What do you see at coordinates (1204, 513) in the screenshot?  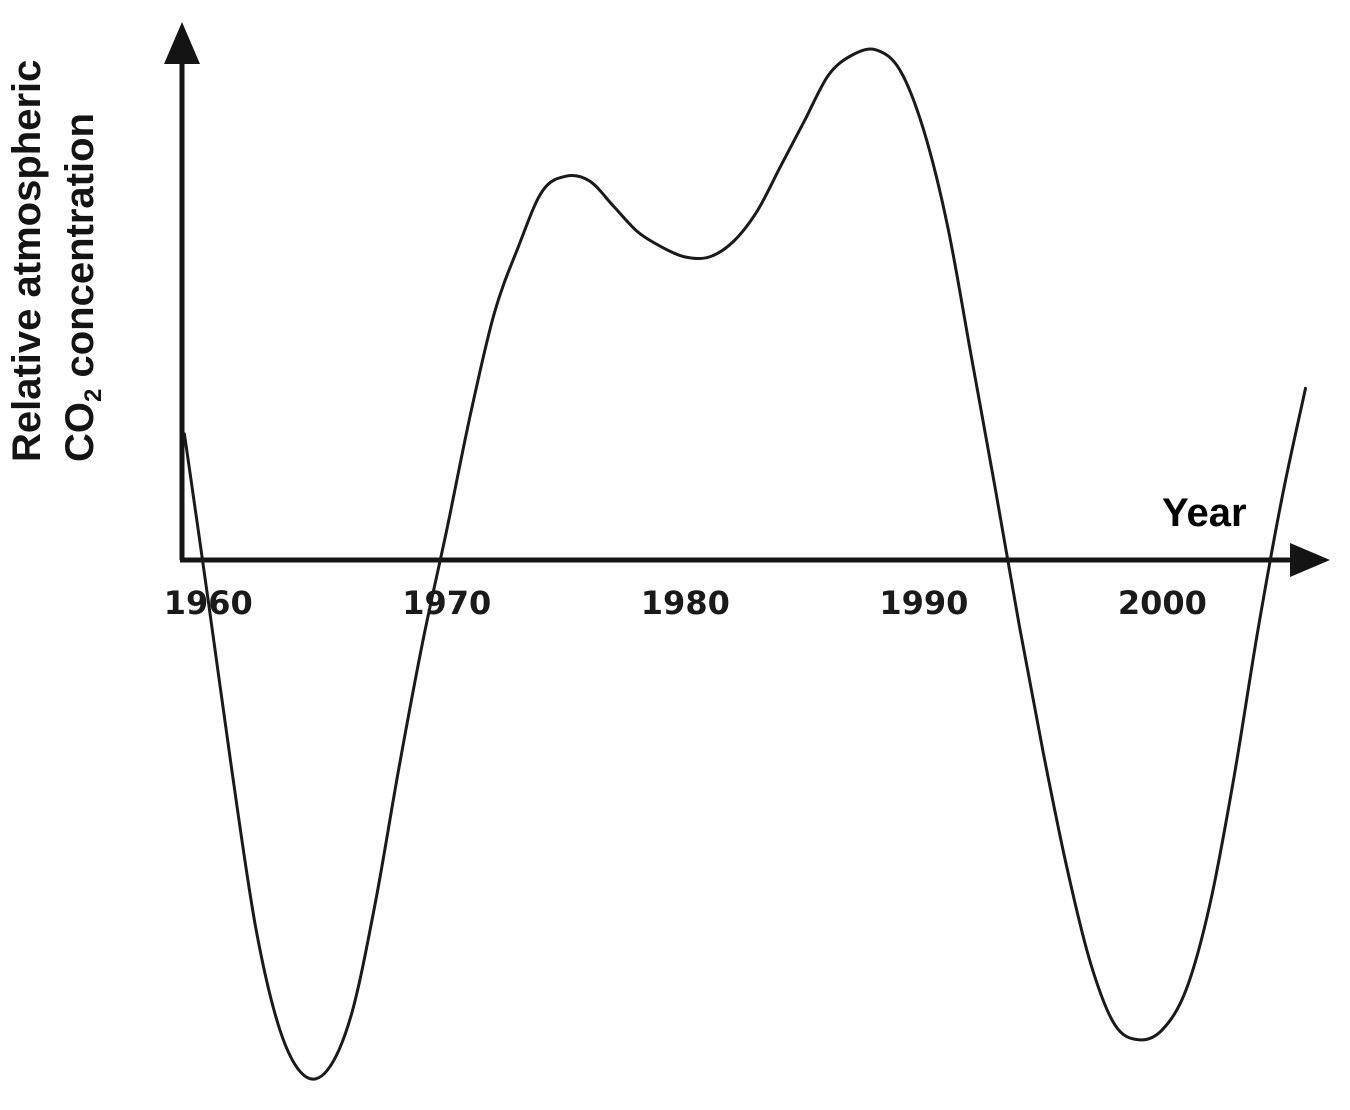 I see `x-axis-label: Year` at bounding box center [1204, 513].